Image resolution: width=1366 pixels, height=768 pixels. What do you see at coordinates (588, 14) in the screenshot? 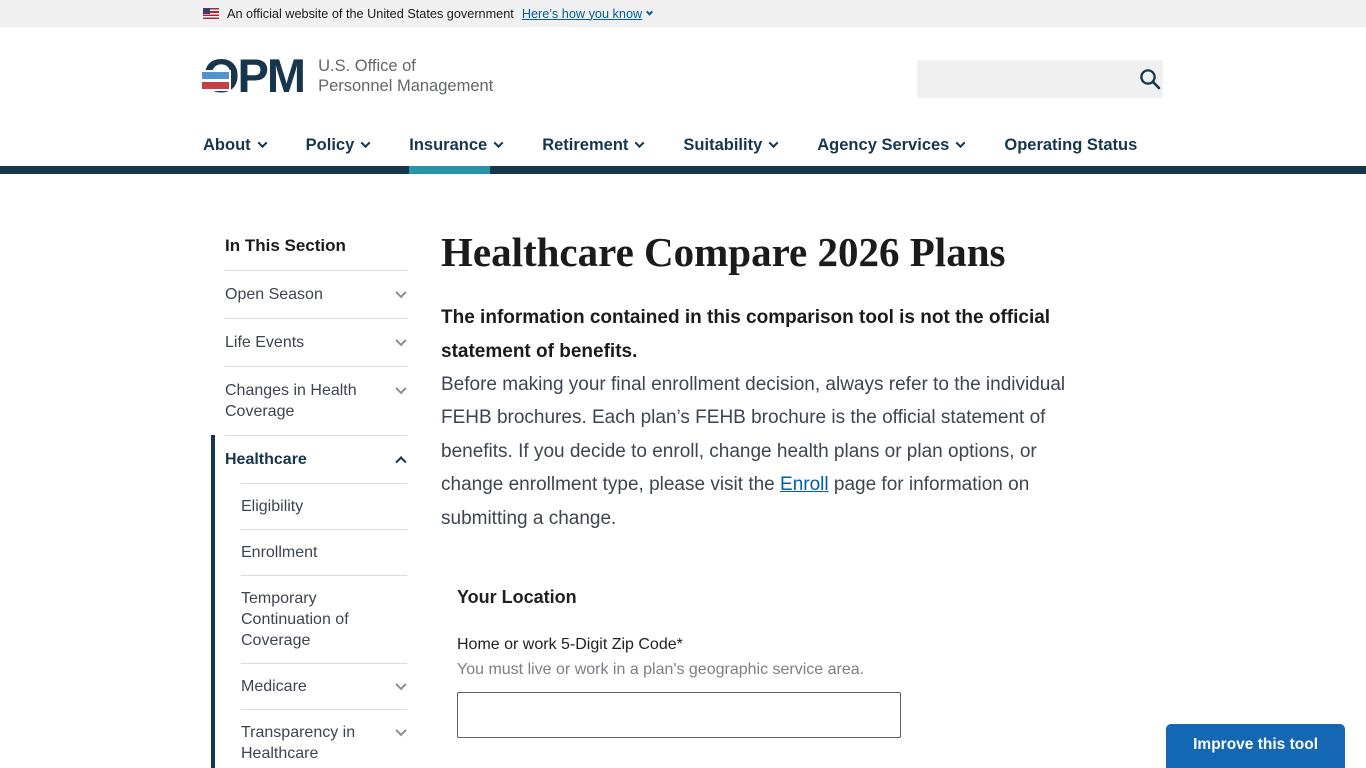
I see `heres-how-you-know-link: Here’s how you know` at bounding box center [588, 14].